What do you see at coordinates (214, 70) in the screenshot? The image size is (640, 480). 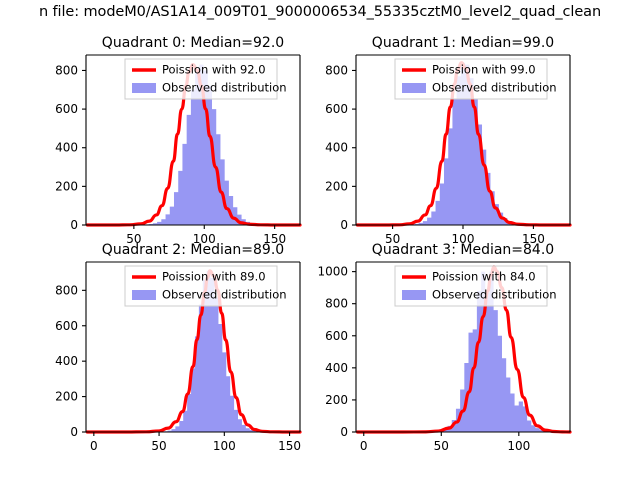 I see `legend-label: Poission with 92.0` at bounding box center [214, 70].